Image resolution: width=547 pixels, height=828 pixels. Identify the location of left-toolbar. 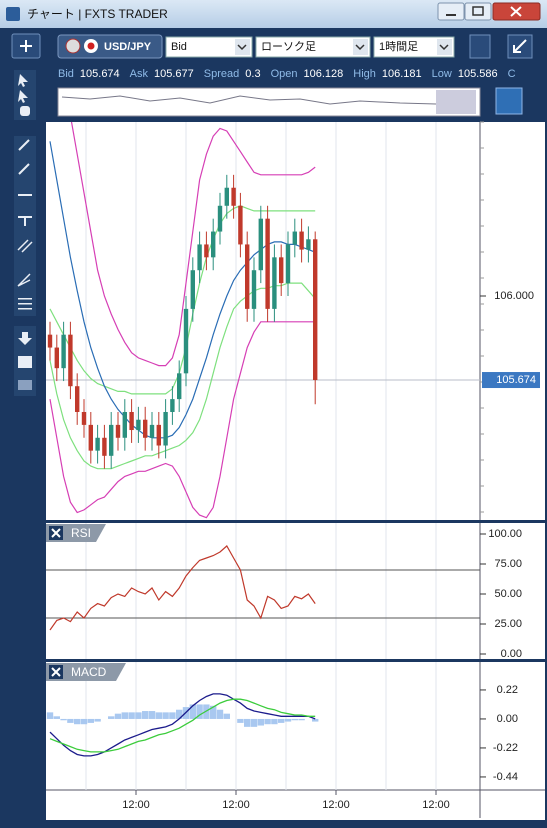
(25, 233).